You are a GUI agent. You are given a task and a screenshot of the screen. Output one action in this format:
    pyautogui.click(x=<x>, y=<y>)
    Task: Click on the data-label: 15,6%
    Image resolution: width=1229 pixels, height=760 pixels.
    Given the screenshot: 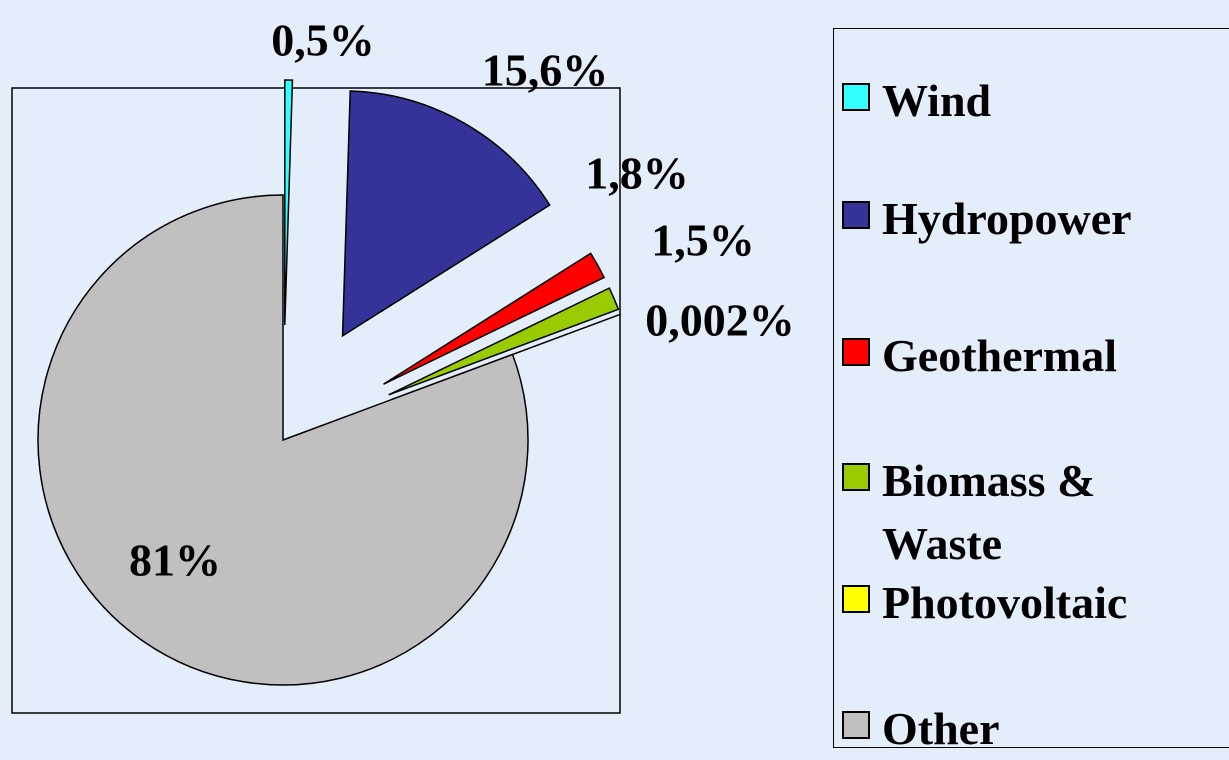 What is the action you would take?
    pyautogui.click(x=545, y=70)
    